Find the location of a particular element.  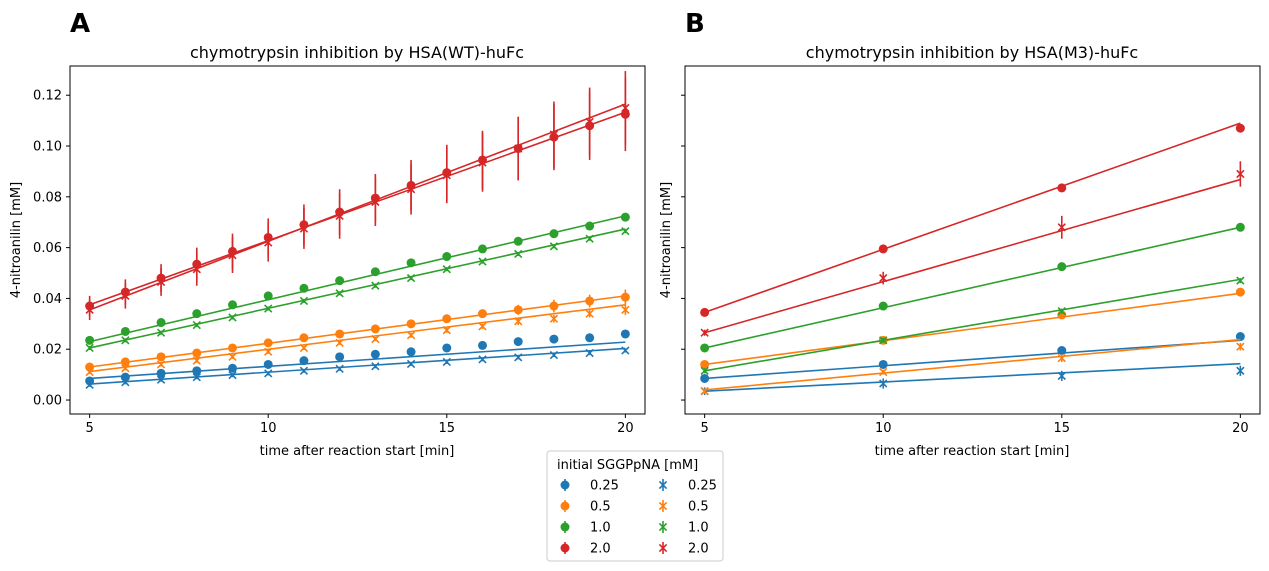

legend-item-cross-0_25: 0.25 is located at coordinates (687, 486).